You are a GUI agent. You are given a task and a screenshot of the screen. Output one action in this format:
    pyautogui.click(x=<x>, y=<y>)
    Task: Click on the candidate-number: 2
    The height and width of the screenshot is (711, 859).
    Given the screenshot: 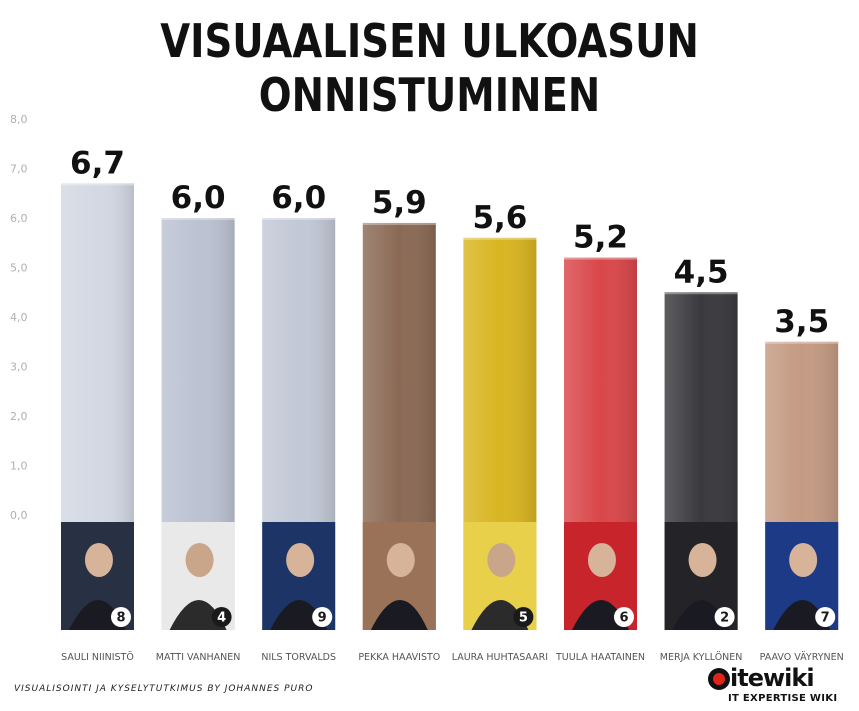 What is the action you would take?
    pyautogui.click(x=724, y=618)
    